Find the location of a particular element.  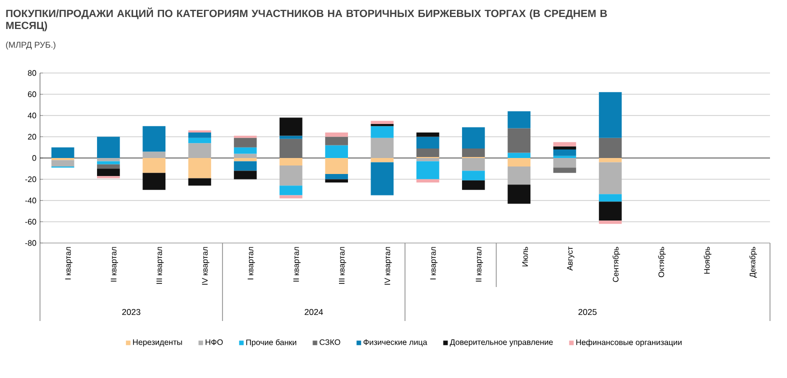

legend-label: Прочие банки is located at coordinates (271, 343).